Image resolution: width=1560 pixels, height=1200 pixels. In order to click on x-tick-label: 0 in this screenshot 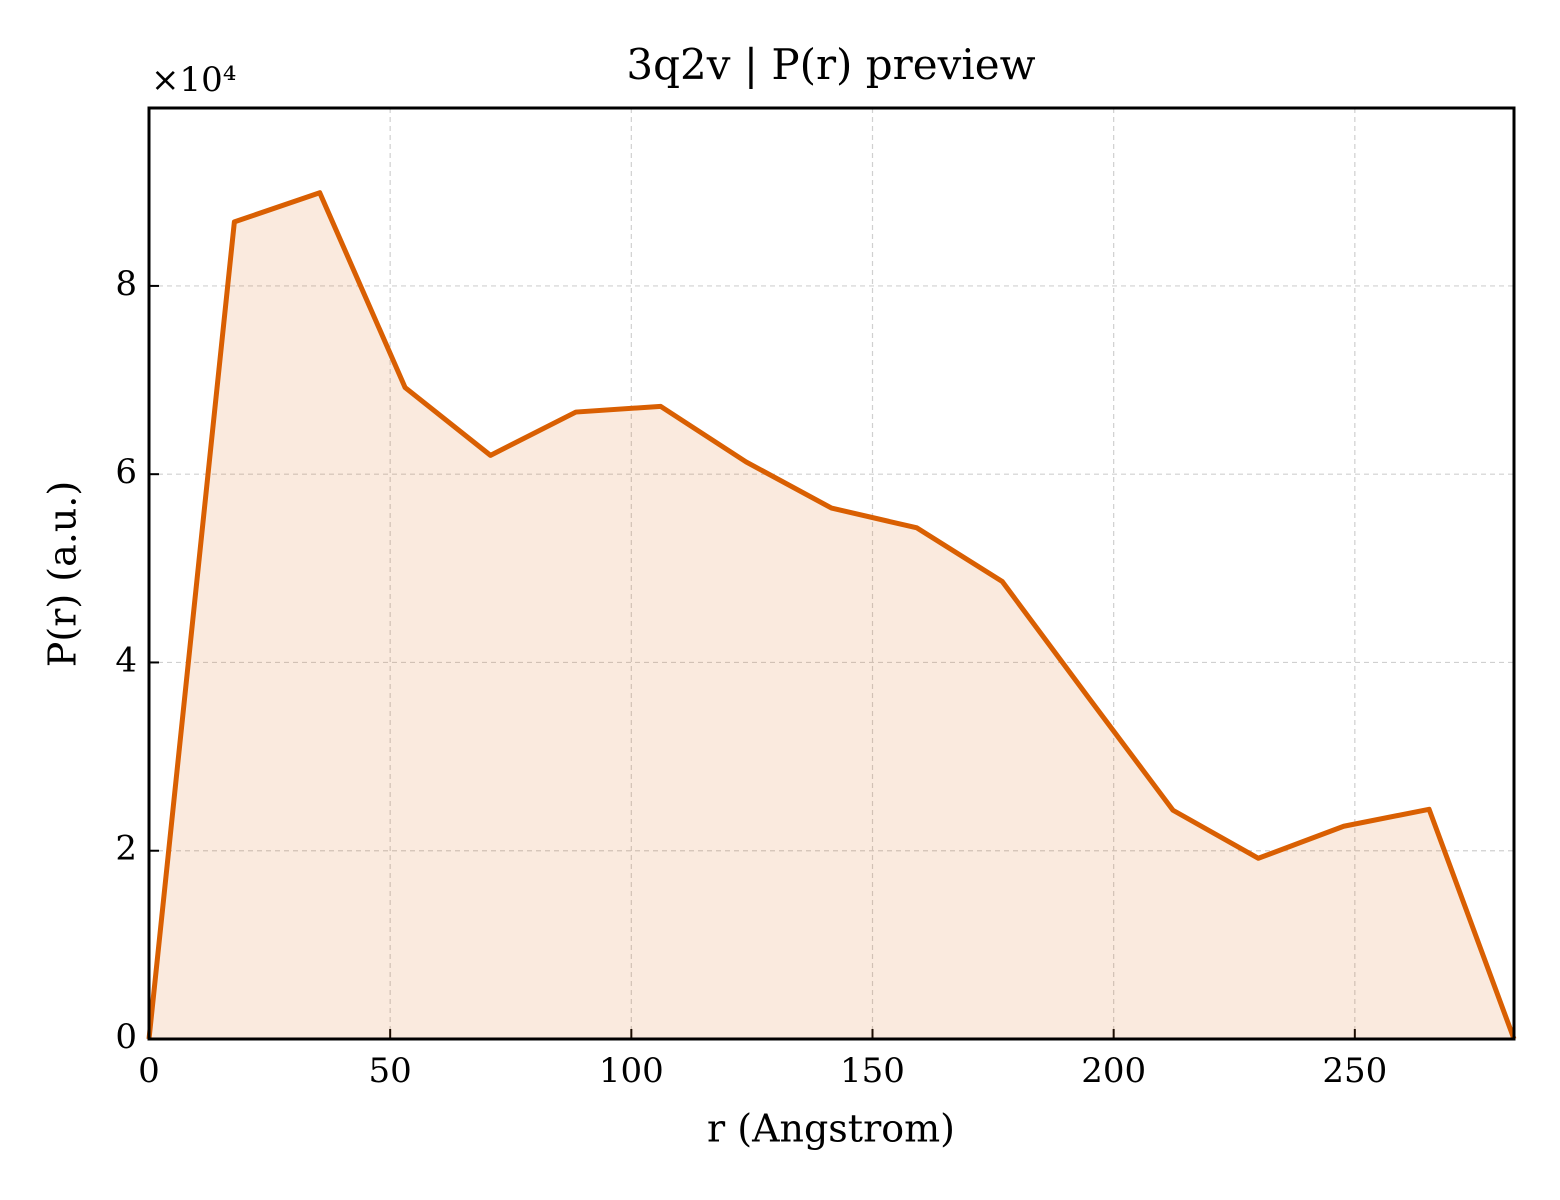, I will do `click(149, 1071)`.